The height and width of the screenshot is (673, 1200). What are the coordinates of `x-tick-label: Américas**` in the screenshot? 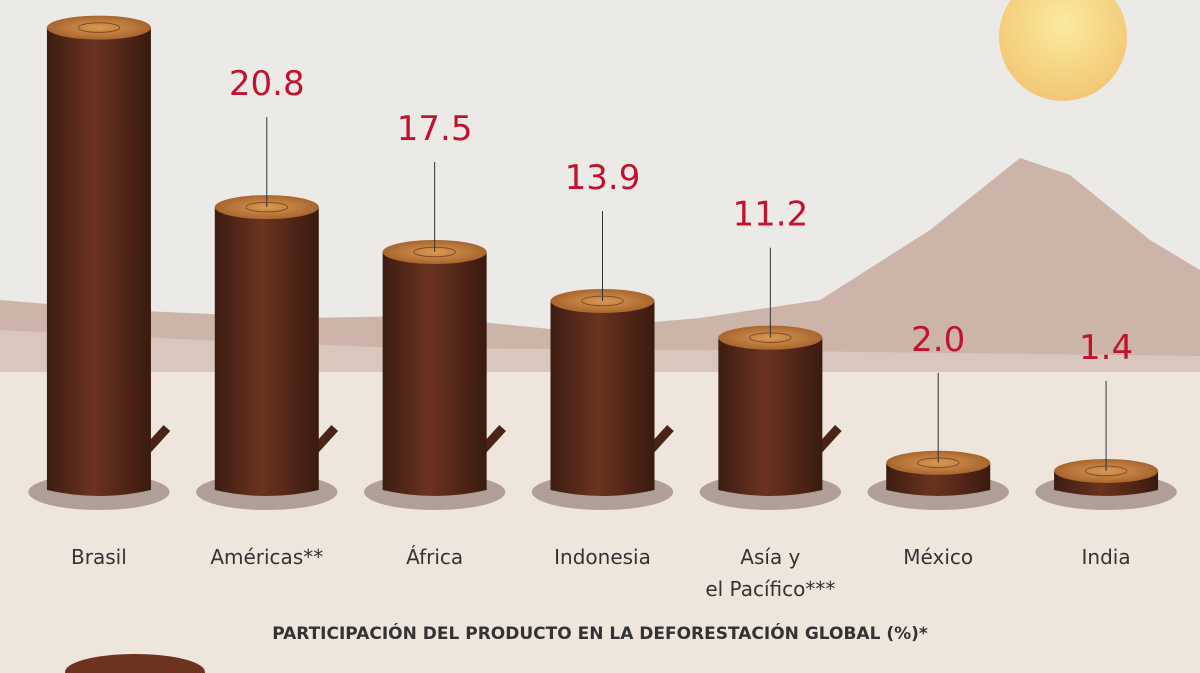 It's located at (267, 557).